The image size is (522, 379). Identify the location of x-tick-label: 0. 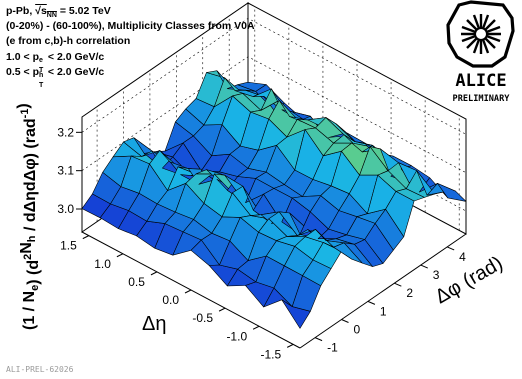
(357, 330).